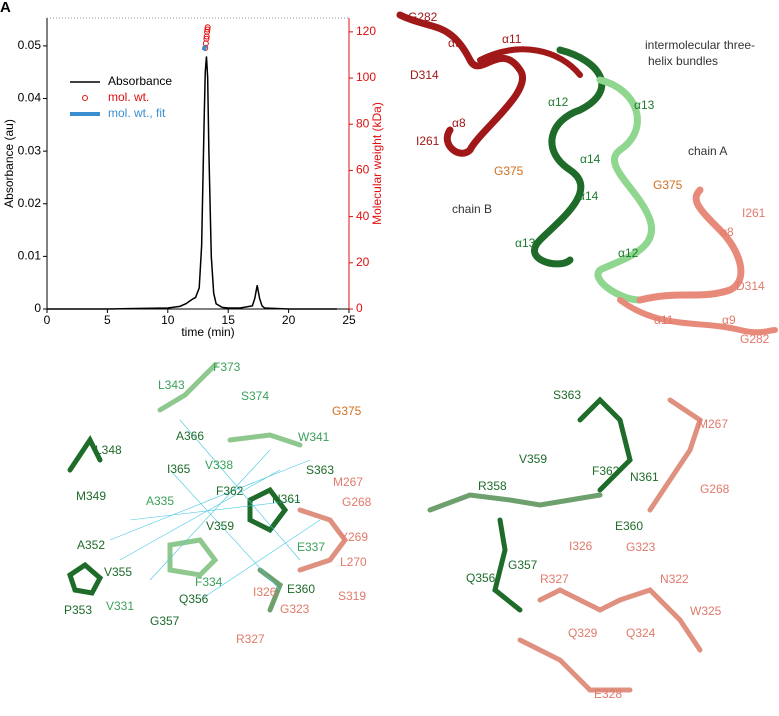  Describe the element at coordinates (137, 113) in the screenshot. I see `legend-label: mol. wt., fit` at that location.